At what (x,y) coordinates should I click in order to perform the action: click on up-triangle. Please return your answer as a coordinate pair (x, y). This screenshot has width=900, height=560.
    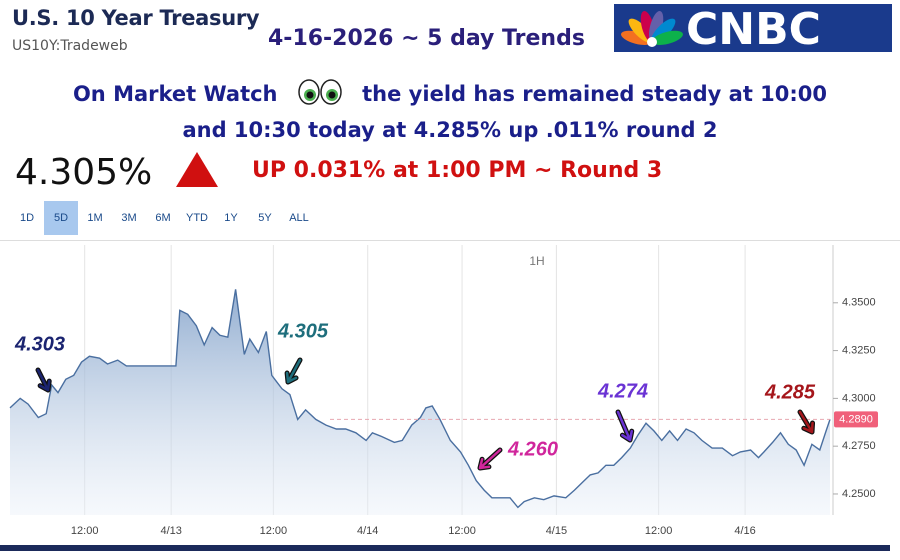
    Looking at the image, I should click on (197, 169).